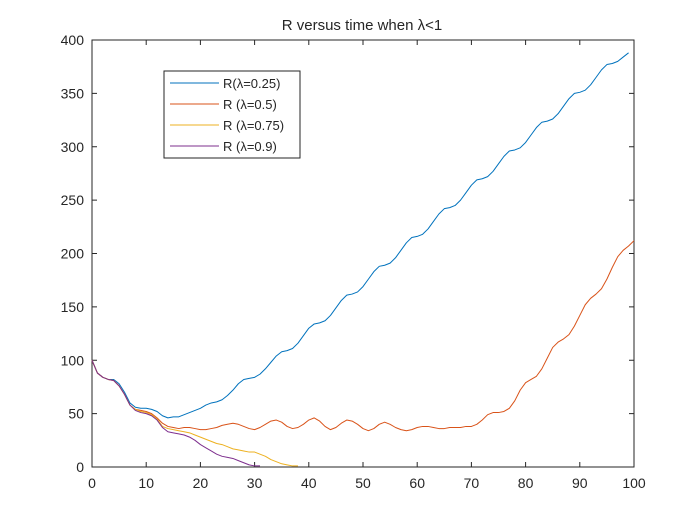 The width and height of the screenshot is (700, 530). I want to click on x-tick-label: 100, so click(634, 483).